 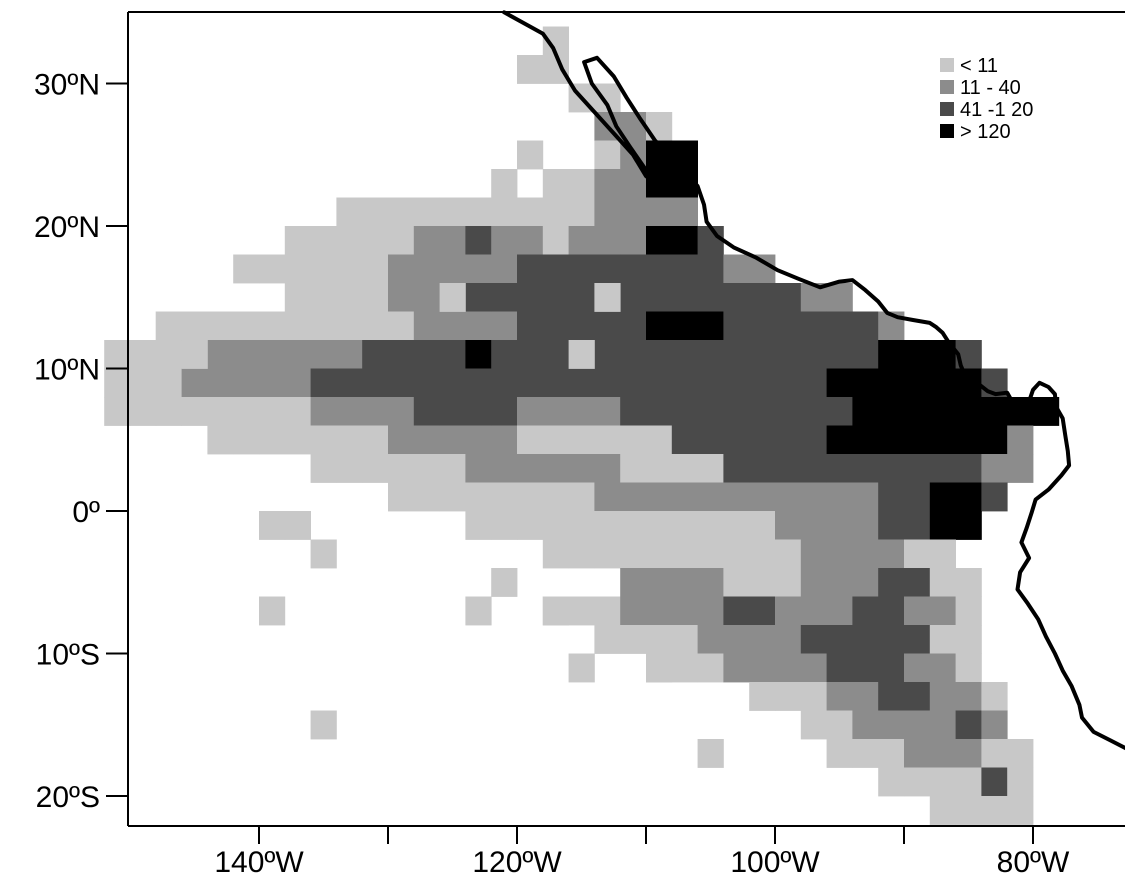 What do you see at coordinates (985, 132) in the screenshot?
I see `legend-label: > 120` at bounding box center [985, 132].